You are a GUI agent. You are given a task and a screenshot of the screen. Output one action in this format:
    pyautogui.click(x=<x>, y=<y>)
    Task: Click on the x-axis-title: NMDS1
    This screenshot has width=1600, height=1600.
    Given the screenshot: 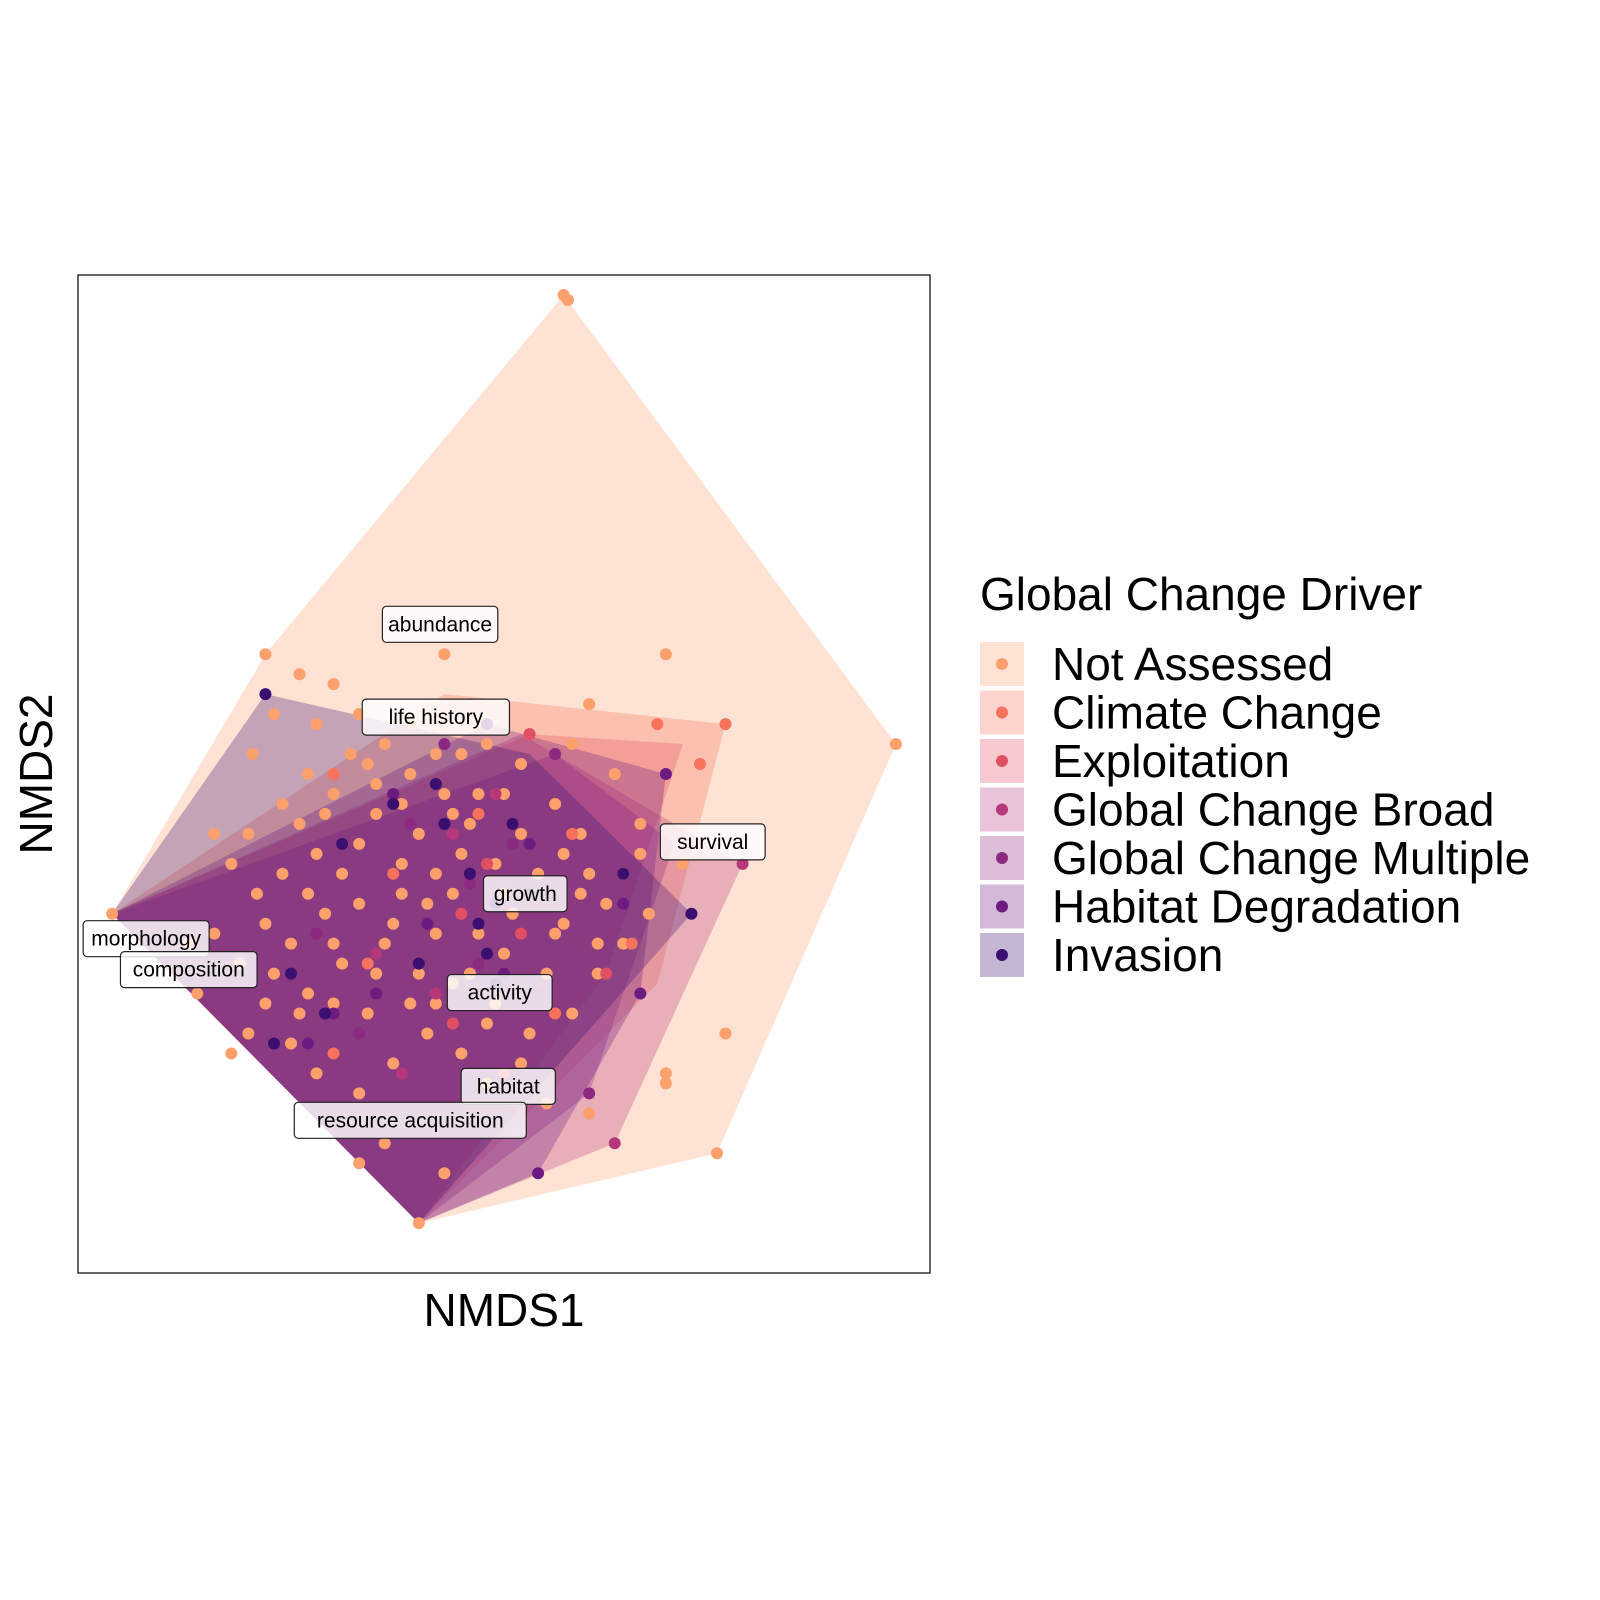 What is the action you would take?
    pyautogui.click(x=503, y=1310)
    